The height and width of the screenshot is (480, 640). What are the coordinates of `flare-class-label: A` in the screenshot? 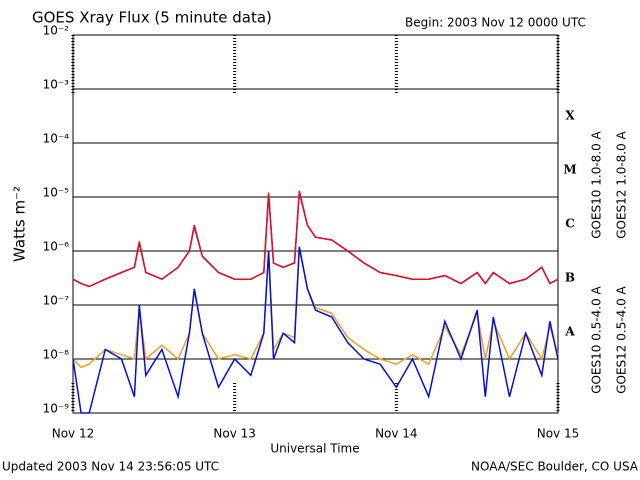 It's located at (569, 332).